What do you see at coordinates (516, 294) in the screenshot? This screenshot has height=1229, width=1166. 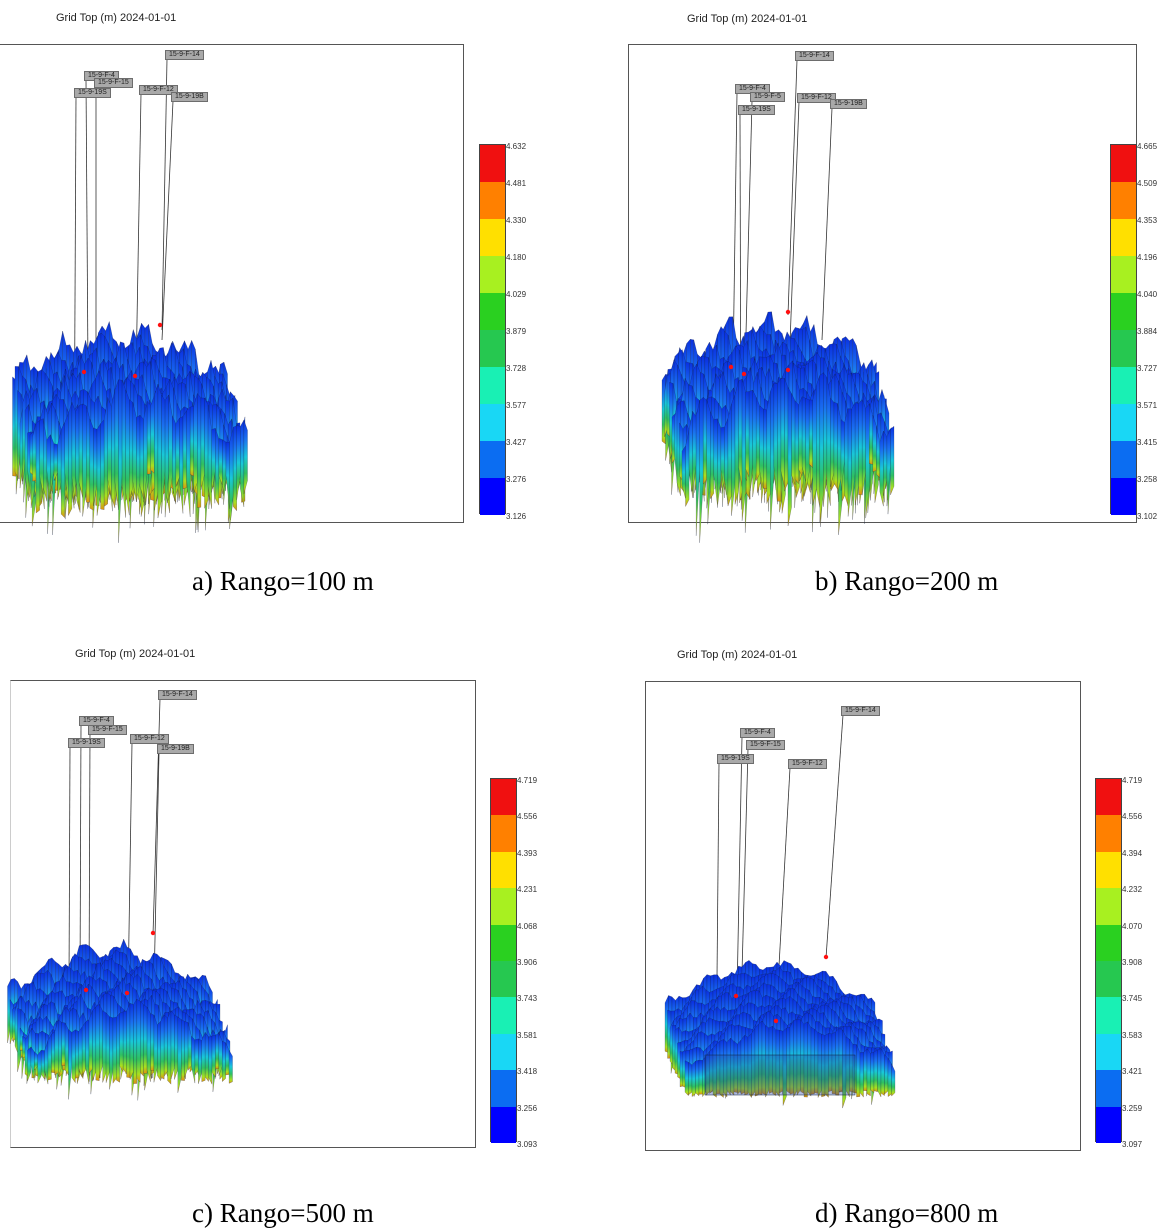 I see `colorbar-tick-label: 4.029` at bounding box center [516, 294].